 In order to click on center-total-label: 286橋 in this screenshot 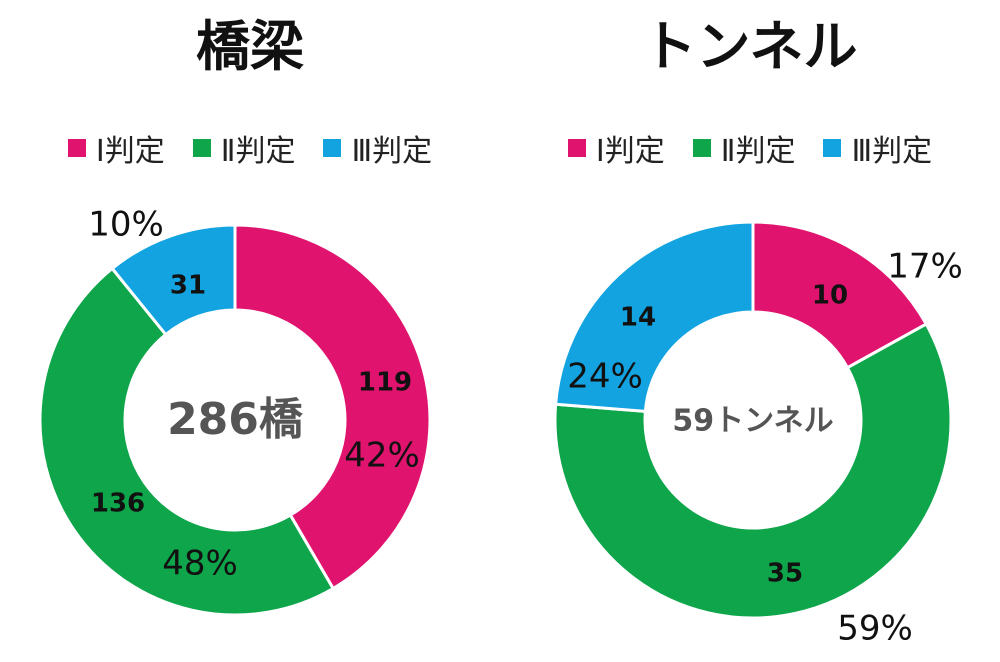, I will do `click(235, 419)`.